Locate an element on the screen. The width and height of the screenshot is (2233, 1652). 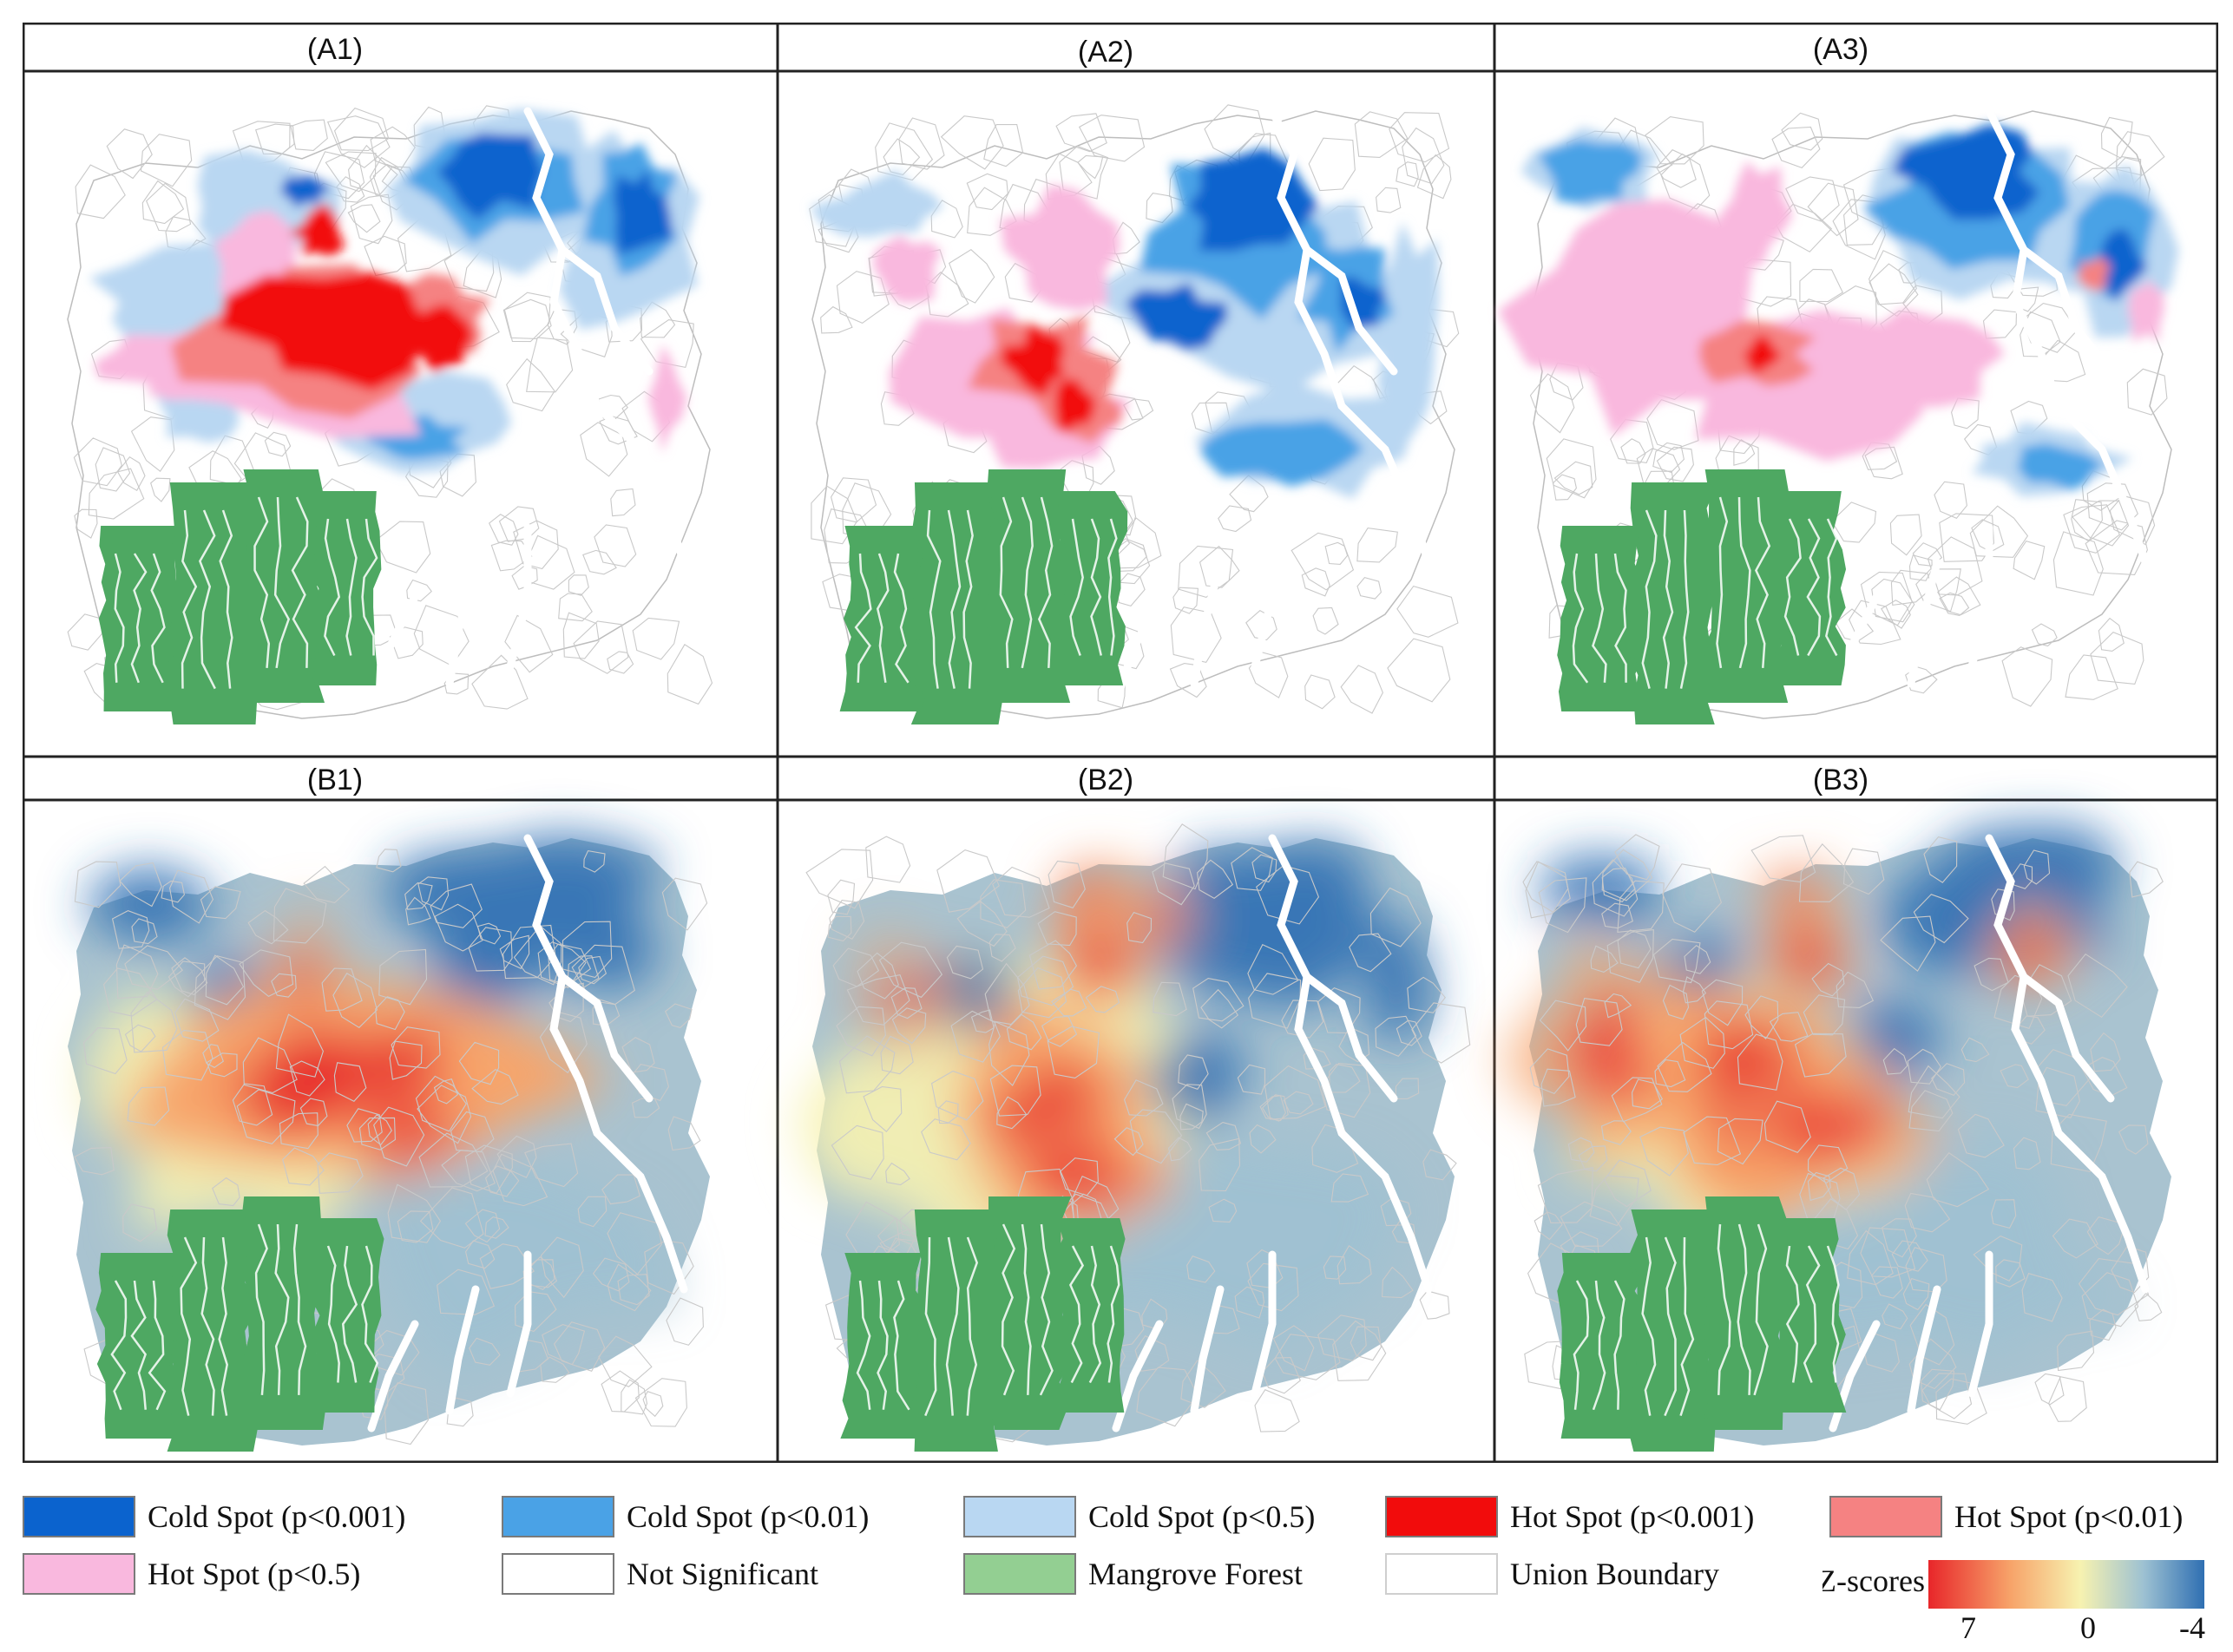
map-b1 is located at coordinates (389, 1142).